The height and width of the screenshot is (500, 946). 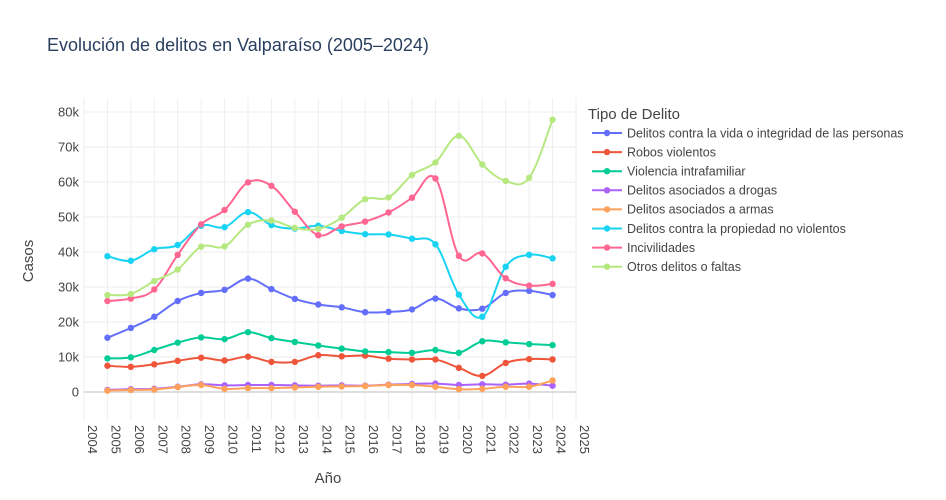 What do you see at coordinates (514, 439) in the screenshot?
I see `x-tick-label: 2022` at bounding box center [514, 439].